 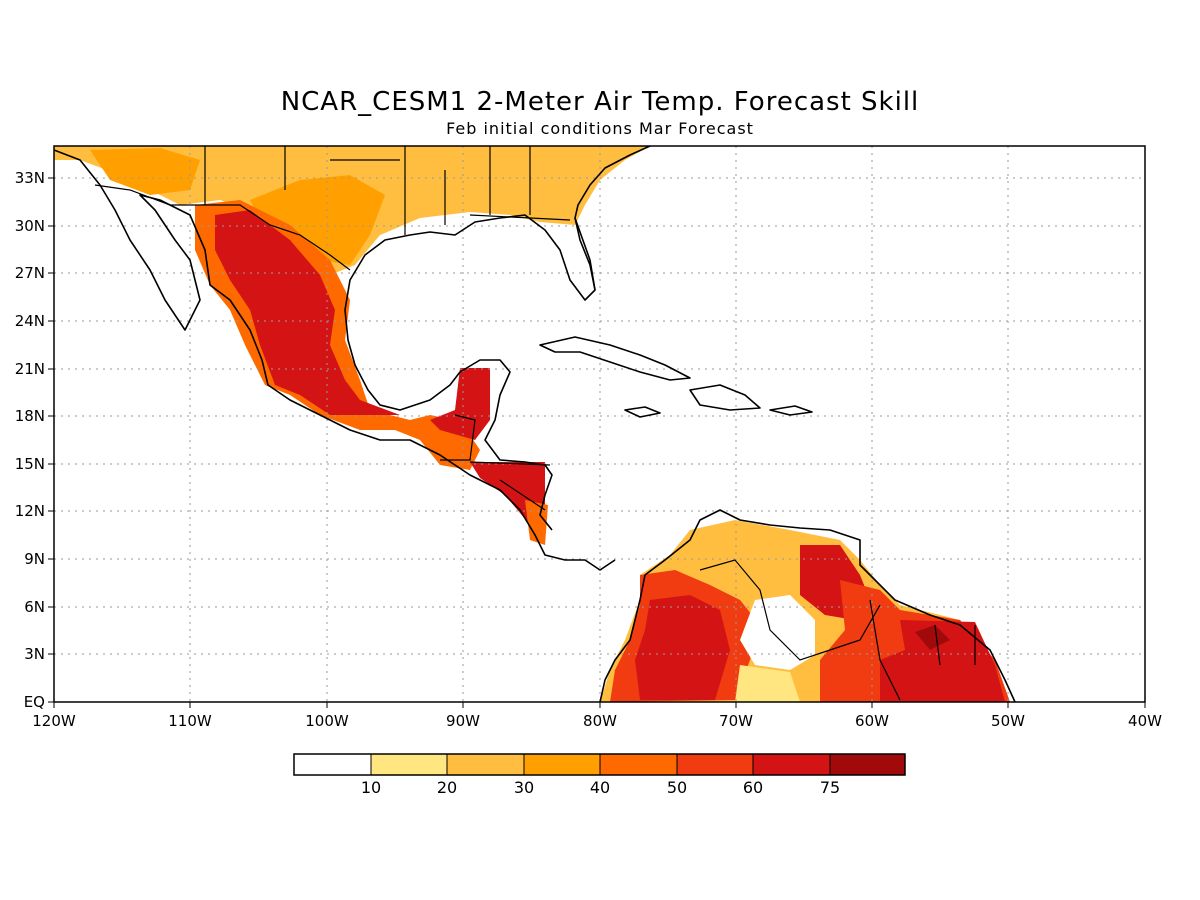 What do you see at coordinates (872, 721) in the screenshot?
I see `lon-tick-label: 60W` at bounding box center [872, 721].